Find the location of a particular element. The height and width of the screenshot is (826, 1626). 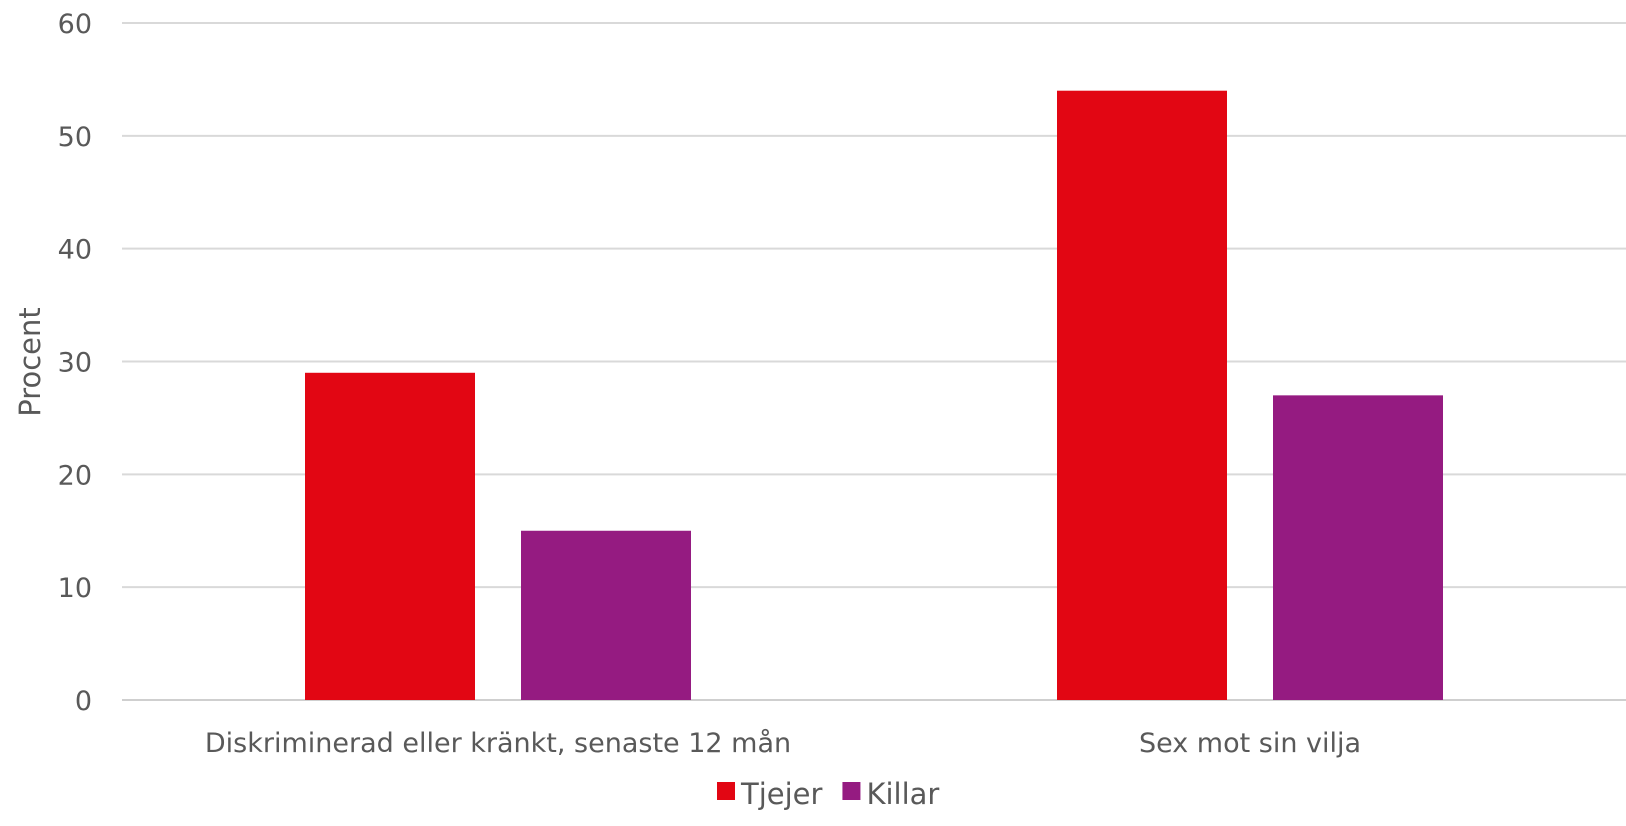

legend-label: Killar is located at coordinates (902, 794).